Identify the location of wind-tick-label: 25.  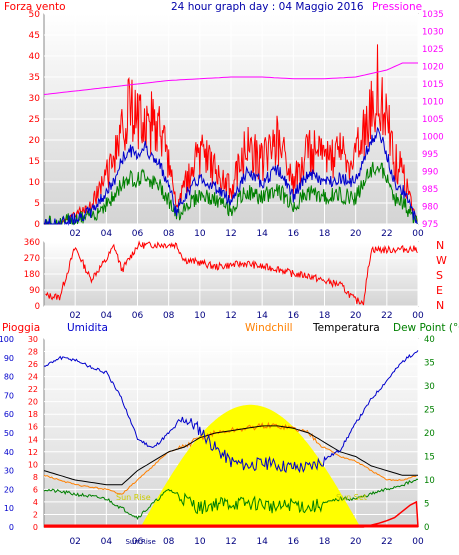
(34, 120).